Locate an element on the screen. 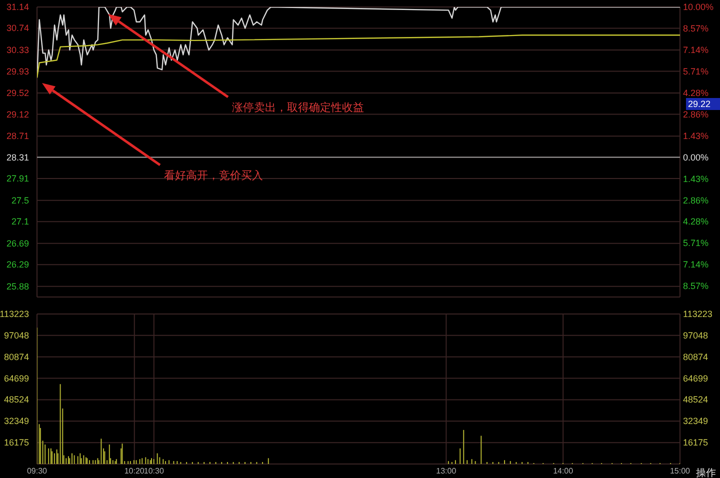 This screenshot has height=478, width=720. y2-tick-label: 97048 is located at coordinates (695, 335).